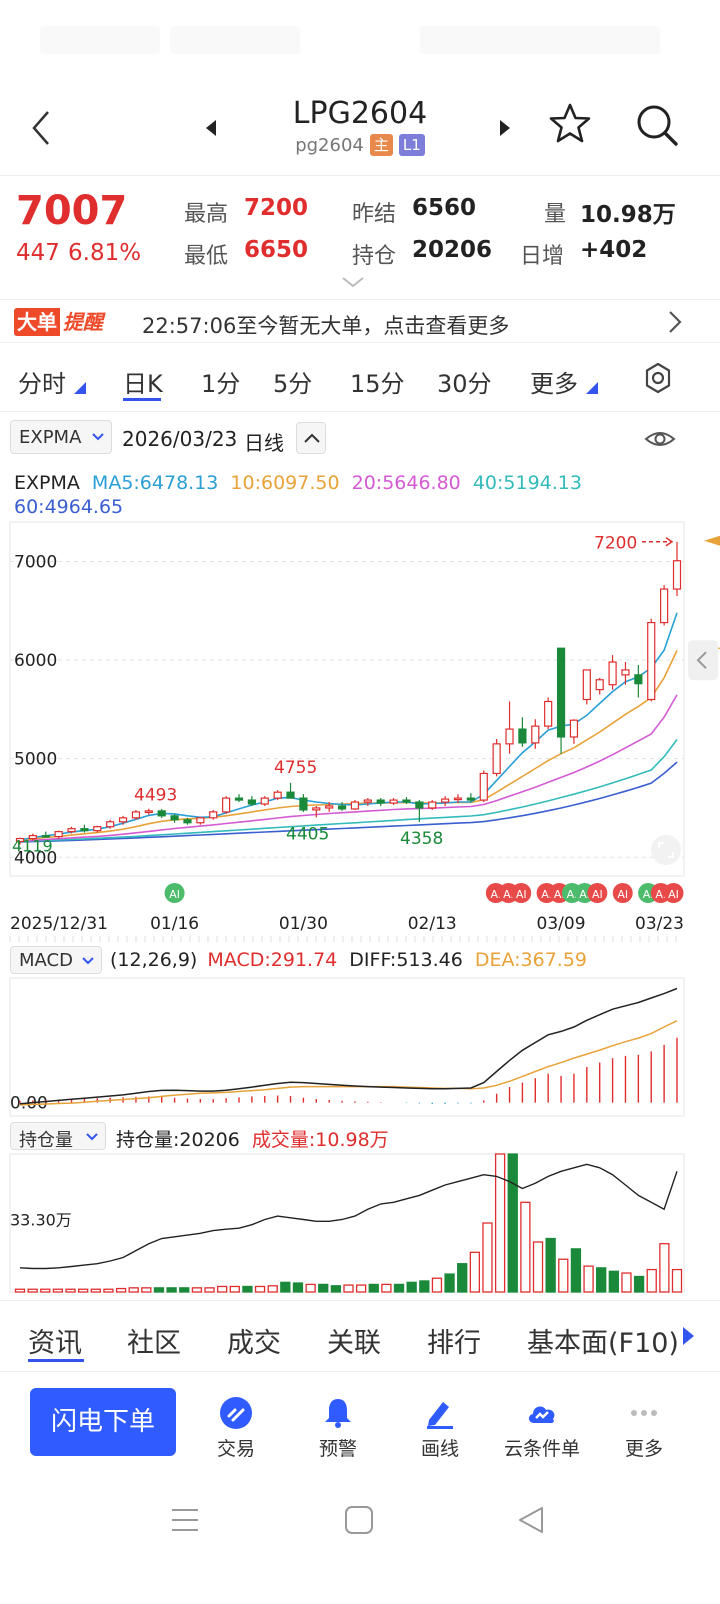 The image size is (720, 1604). What do you see at coordinates (61, 437) in the screenshot?
I see `indicator-select: EXPMA` at bounding box center [61, 437].